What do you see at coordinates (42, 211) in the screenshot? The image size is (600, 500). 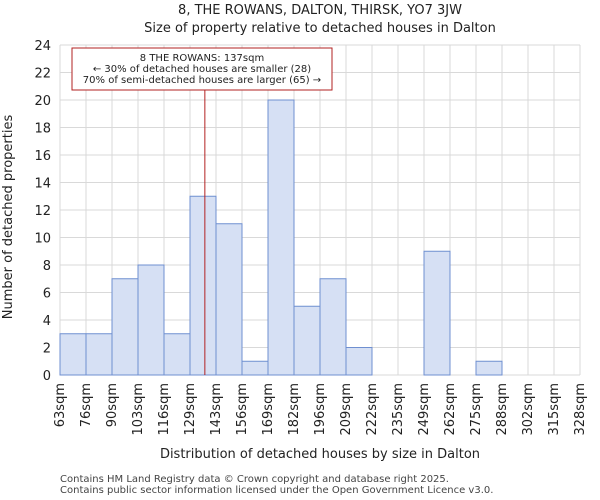 I see `y-tick-label: 12` at bounding box center [42, 211].